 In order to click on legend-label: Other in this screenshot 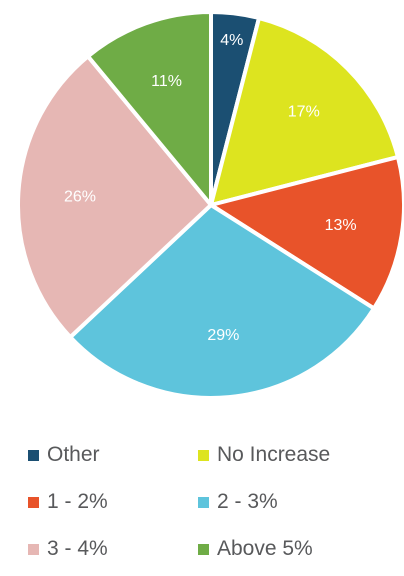, I will do `click(73, 454)`.